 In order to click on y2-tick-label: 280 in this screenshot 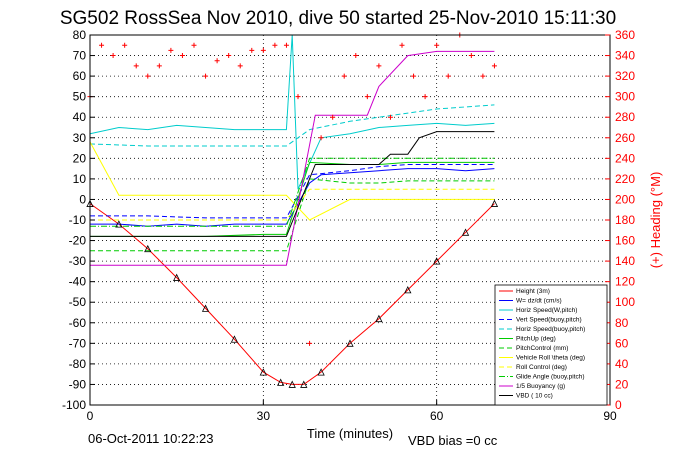, I will do `click(625, 117)`.